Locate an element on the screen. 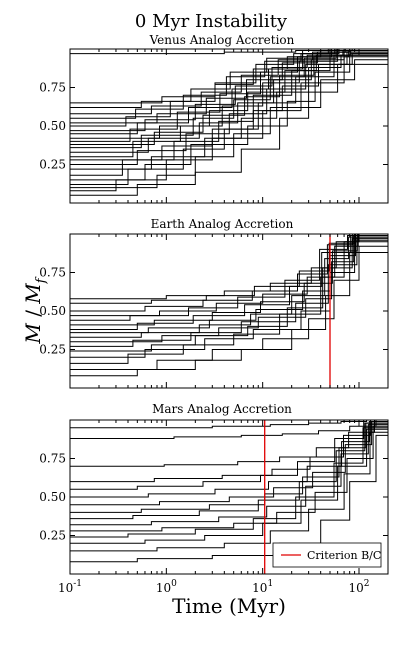 The height and width of the screenshot is (651, 407). y-axis-label: M / Mf is located at coordinates (35, 310).